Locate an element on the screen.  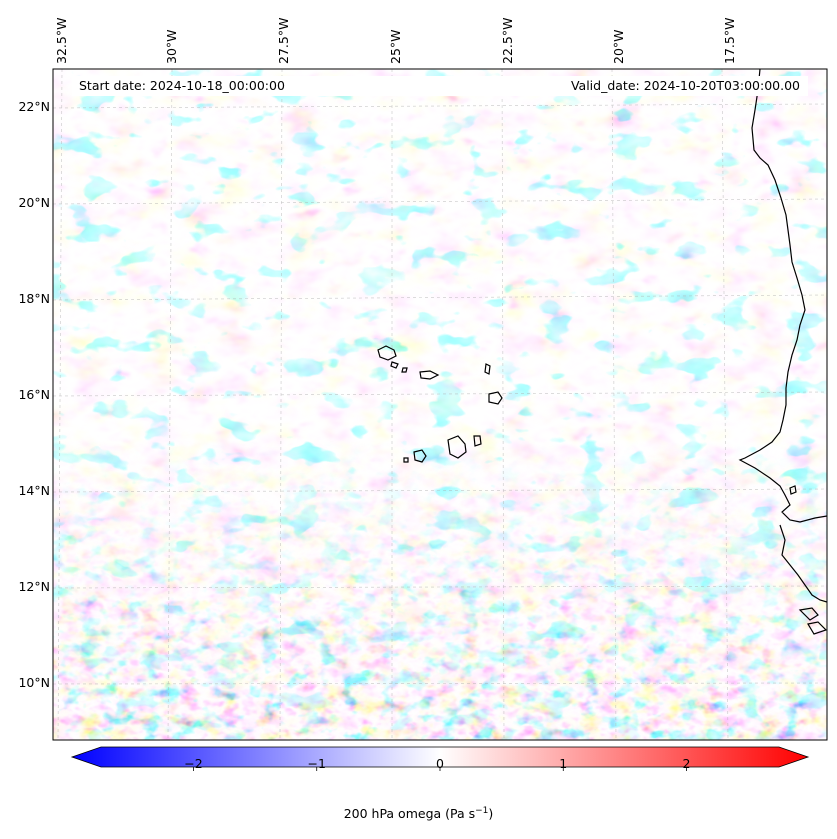
colorbar-tick-marks is located at coordinates (440, 769).